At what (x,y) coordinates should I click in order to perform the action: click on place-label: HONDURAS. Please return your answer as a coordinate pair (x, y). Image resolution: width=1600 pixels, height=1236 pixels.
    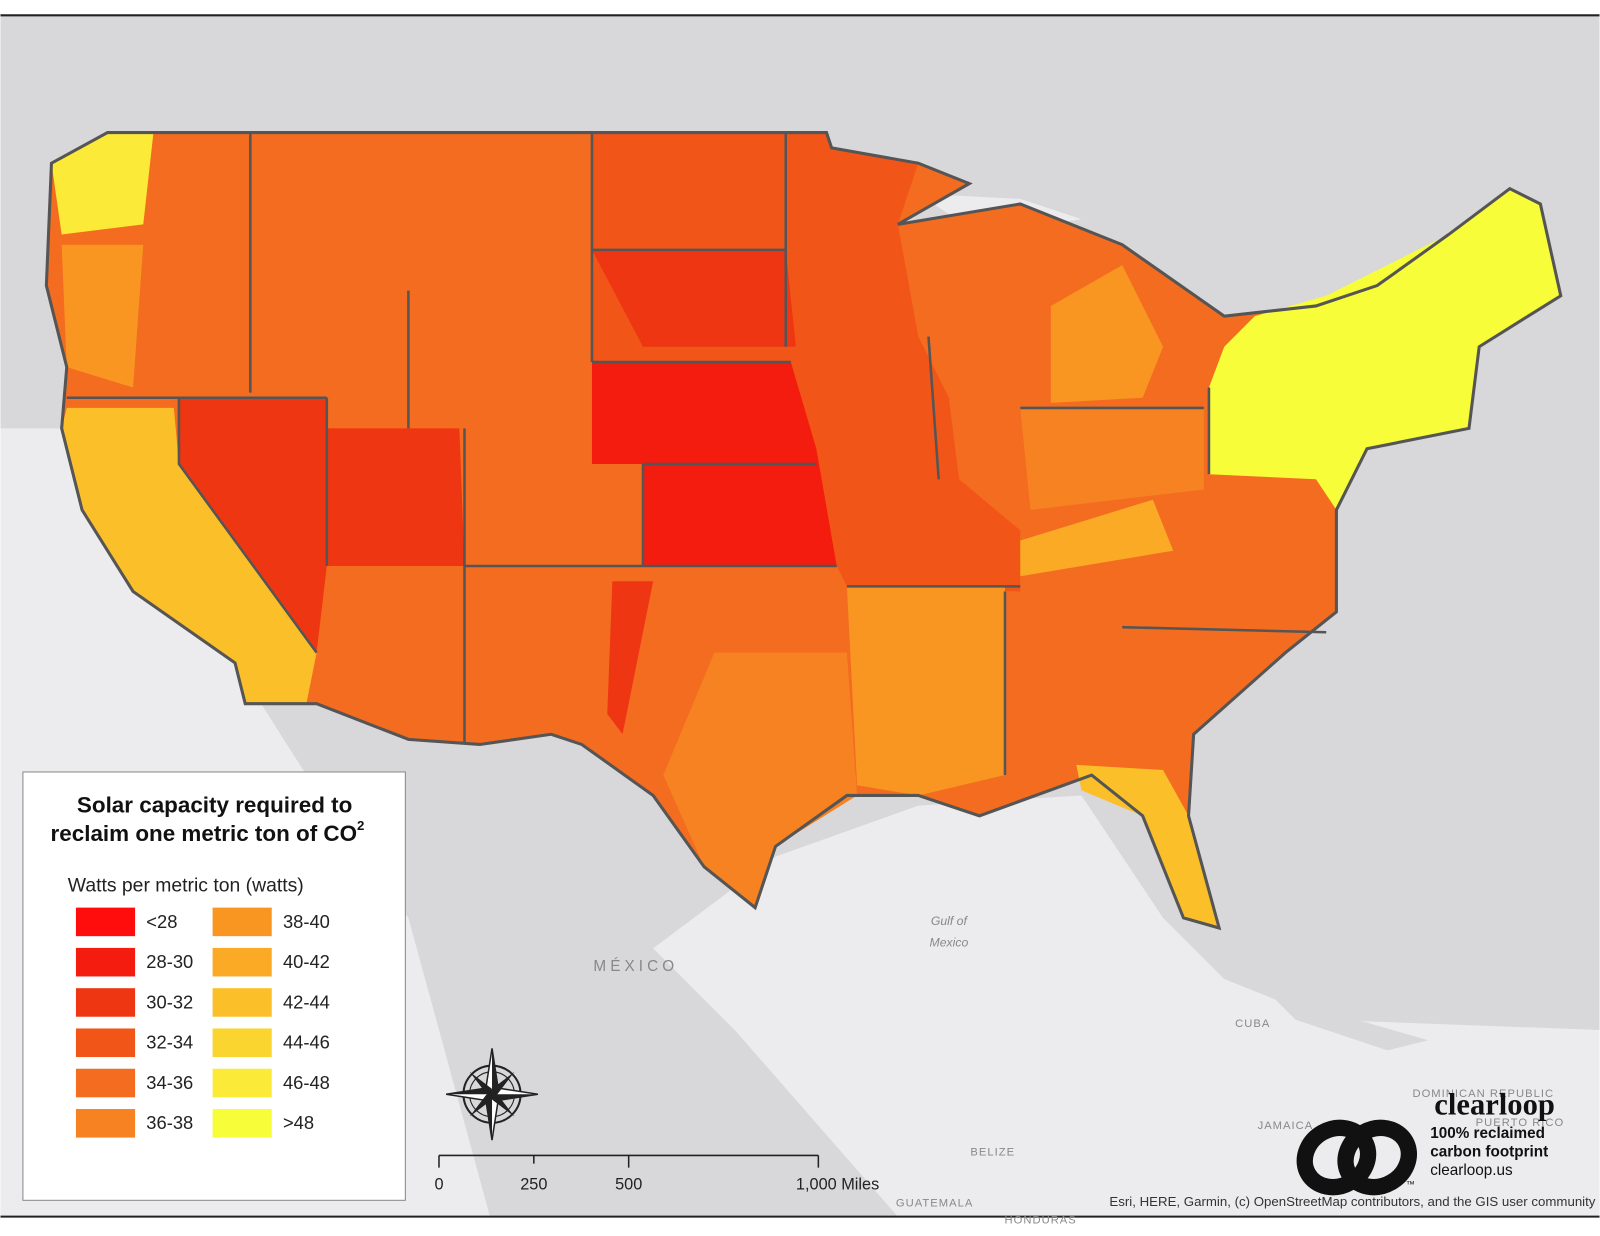
    Looking at the image, I should click on (1041, 1221).